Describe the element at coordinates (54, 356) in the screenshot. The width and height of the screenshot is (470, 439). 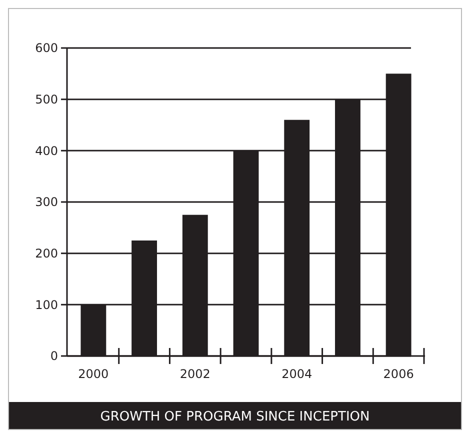
I see `y-tick-label: 0` at that location.